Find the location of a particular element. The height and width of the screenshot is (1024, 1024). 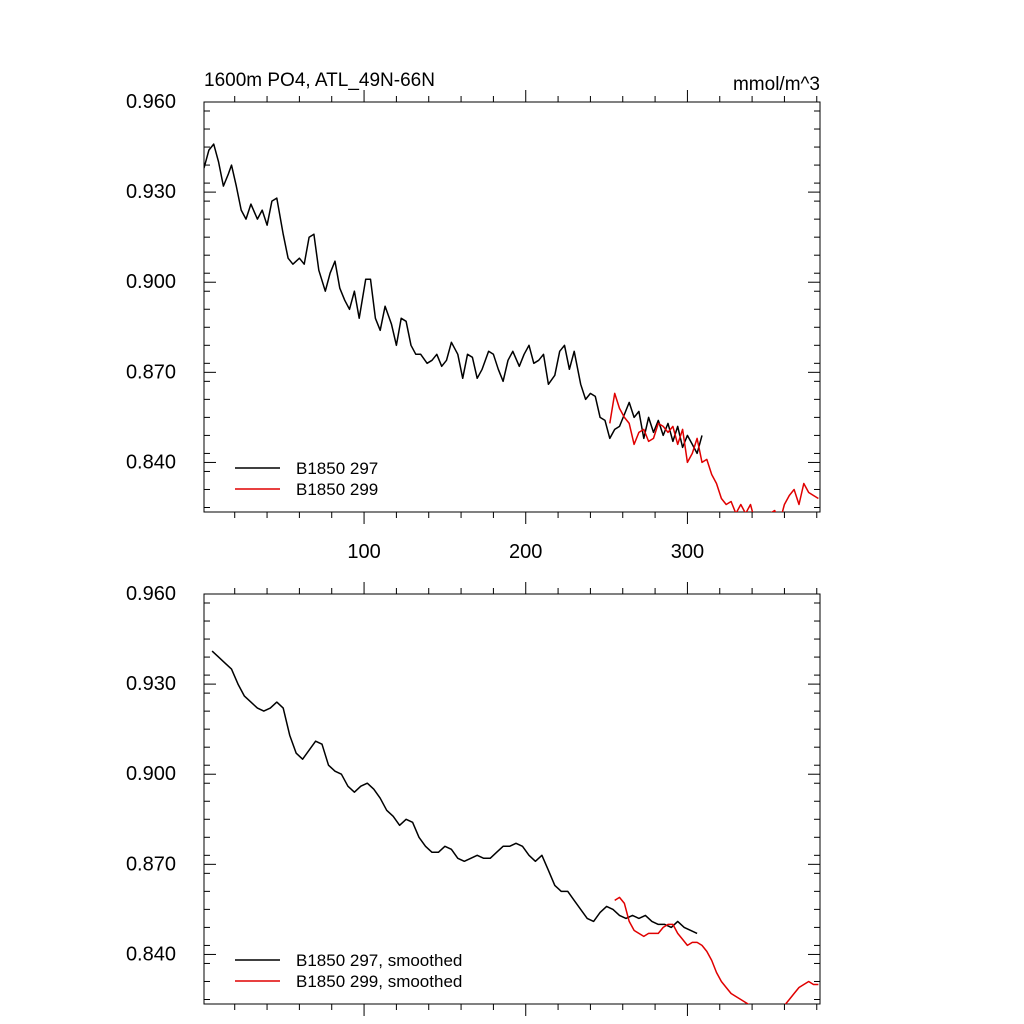

legend-label: B1850 297 is located at coordinates (337, 468).